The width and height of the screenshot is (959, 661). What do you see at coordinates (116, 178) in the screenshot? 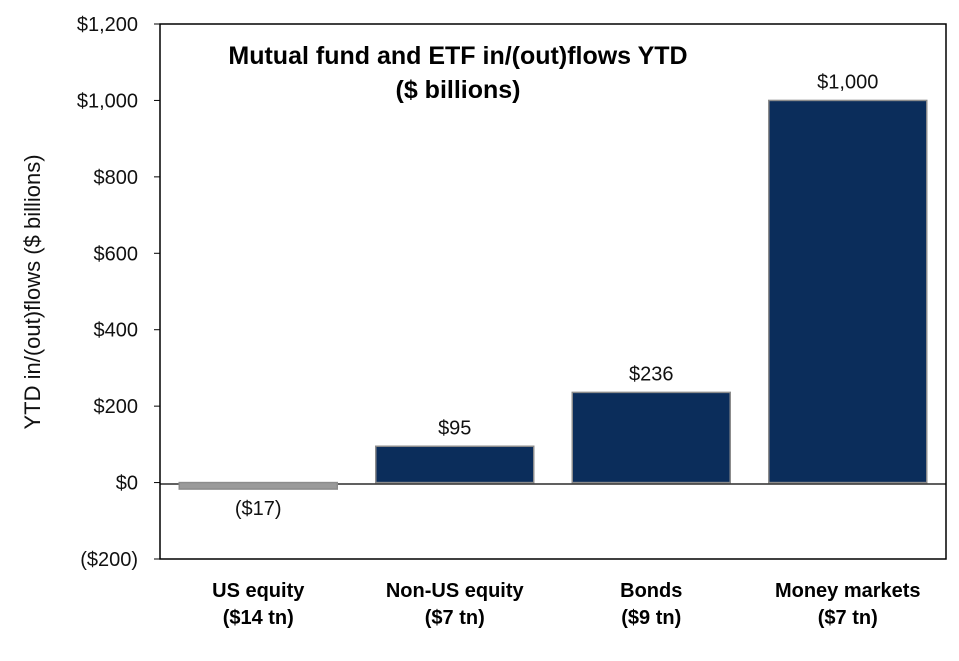
I see `y-tick-label: $800` at bounding box center [116, 178].